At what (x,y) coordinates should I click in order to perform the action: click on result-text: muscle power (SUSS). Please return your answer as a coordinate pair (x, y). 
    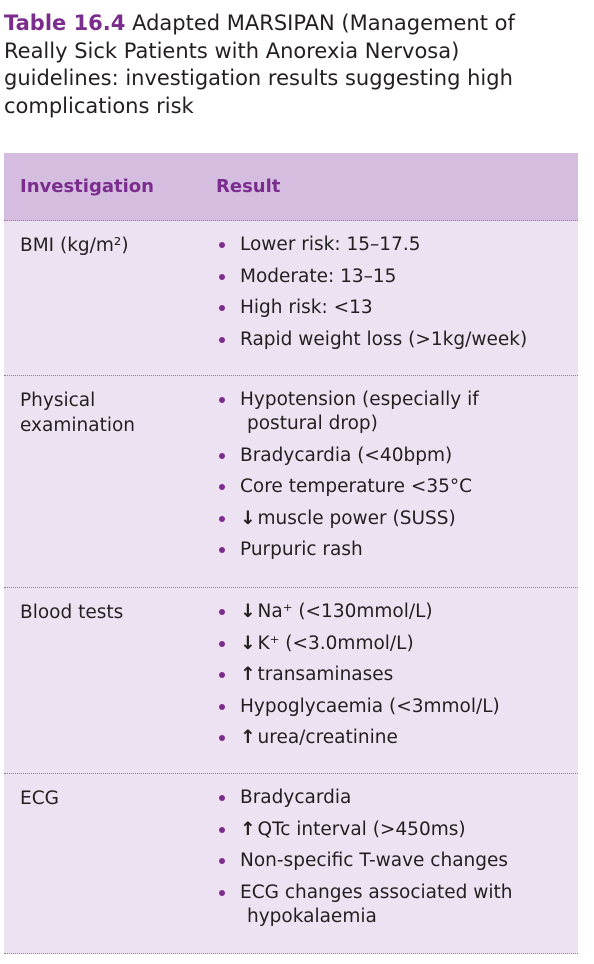
    Looking at the image, I should click on (356, 518).